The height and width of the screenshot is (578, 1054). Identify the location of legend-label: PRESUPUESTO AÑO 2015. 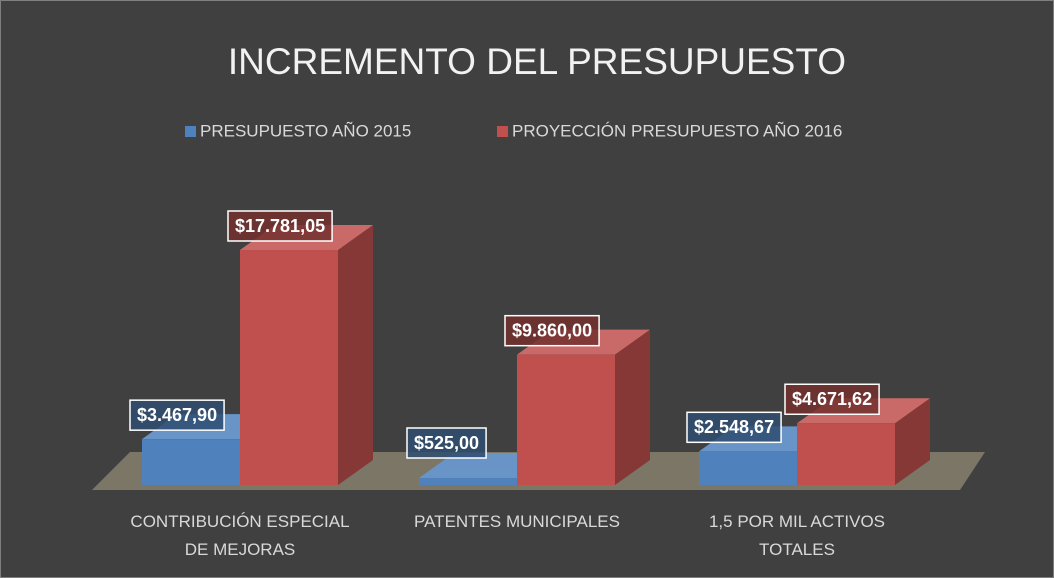
(305, 130).